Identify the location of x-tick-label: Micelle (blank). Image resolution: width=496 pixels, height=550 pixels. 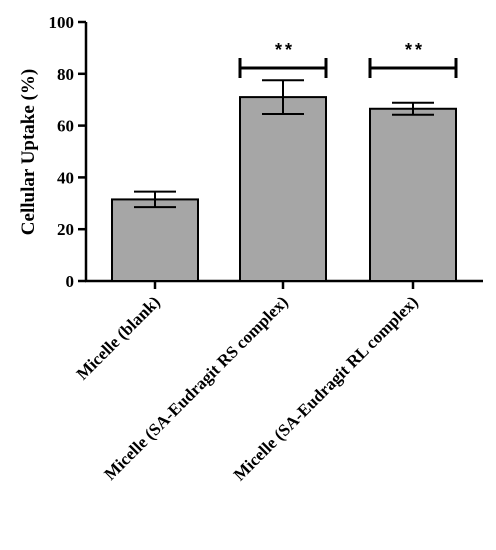
(118, 337).